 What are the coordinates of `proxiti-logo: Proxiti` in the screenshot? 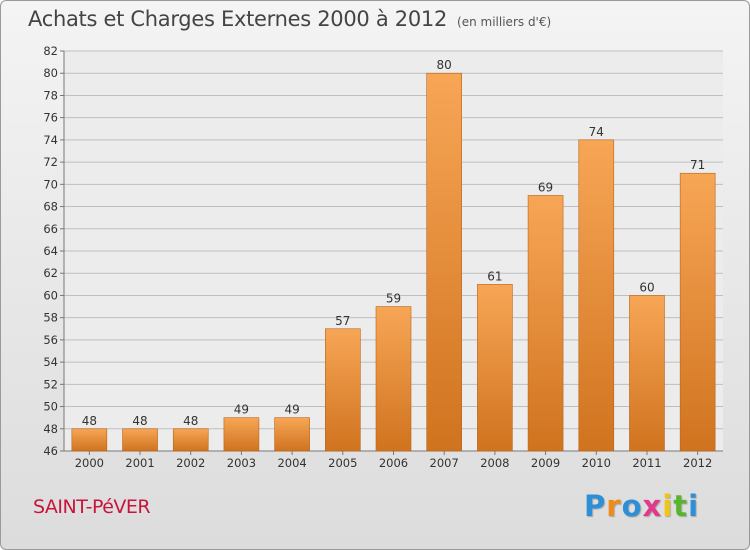 It's located at (641, 506).